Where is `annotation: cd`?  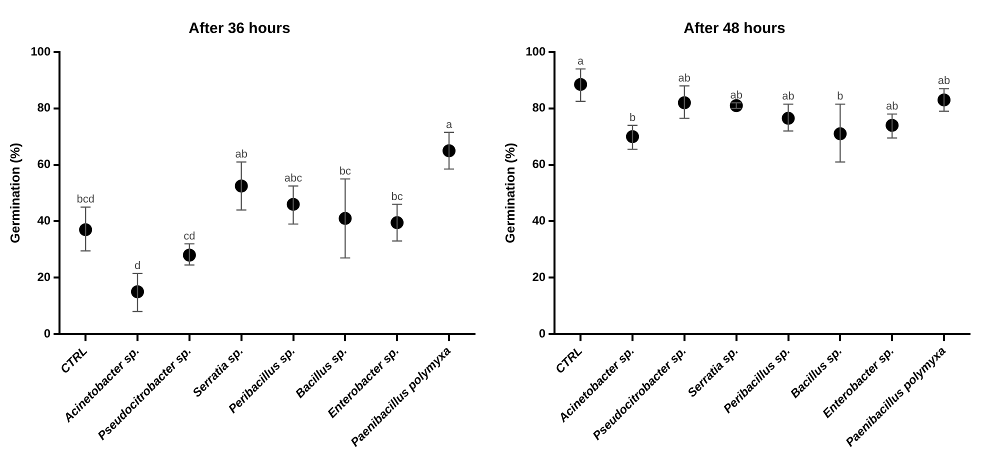 annotation: cd is located at coordinates (190, 236).